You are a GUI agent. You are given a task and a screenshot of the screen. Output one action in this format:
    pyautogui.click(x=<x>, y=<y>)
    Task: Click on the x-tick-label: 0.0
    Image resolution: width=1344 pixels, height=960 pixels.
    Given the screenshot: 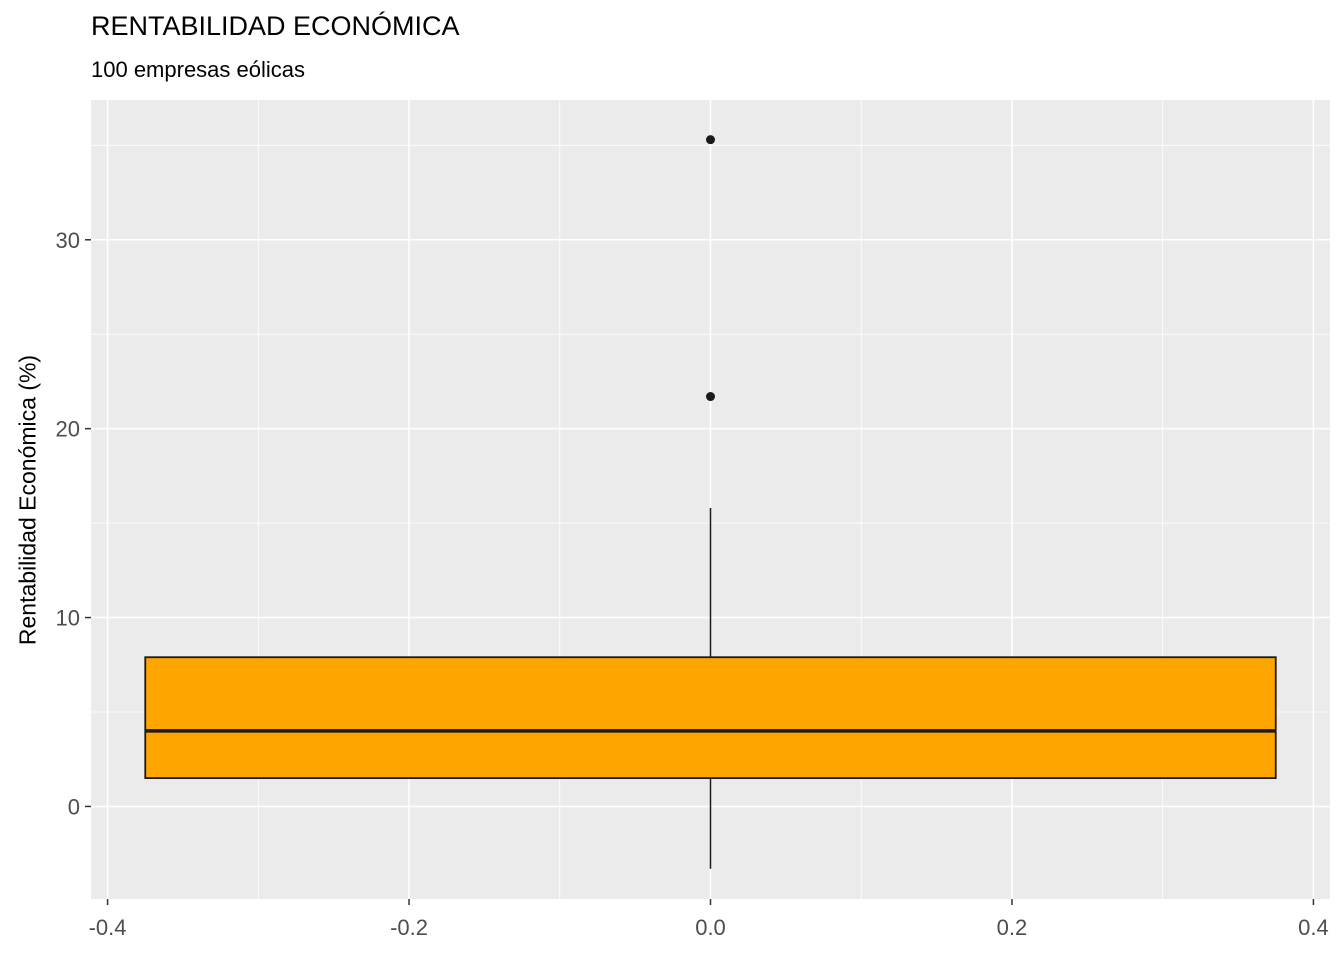 What is the action you would take?
    pyautogui.click(x=710, y=927)
    